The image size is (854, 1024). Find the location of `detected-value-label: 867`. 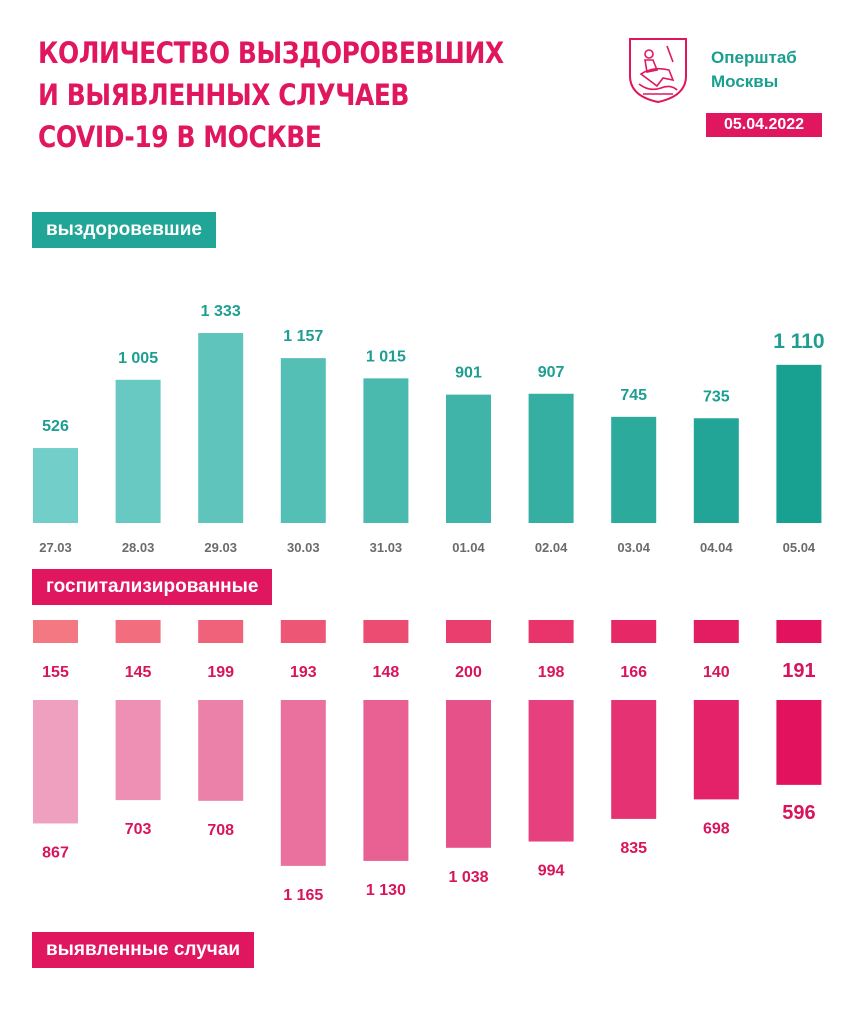

detected-value-label: 867 is located at coordinates (55, 852).